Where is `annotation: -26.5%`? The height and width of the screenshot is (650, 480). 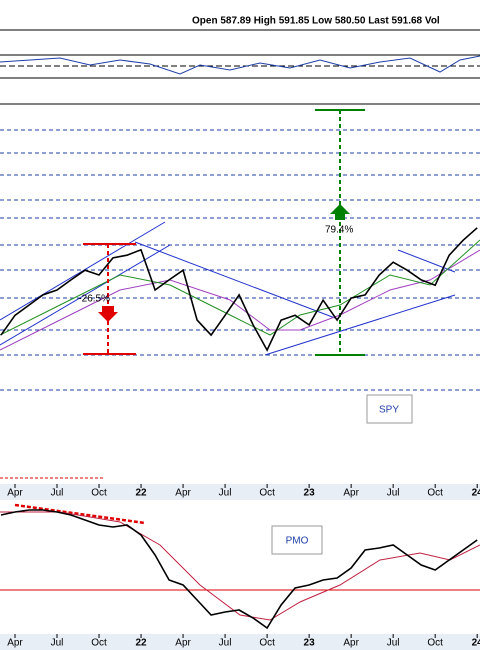 annotation: -26.5% is located at coordinates (94, 299).